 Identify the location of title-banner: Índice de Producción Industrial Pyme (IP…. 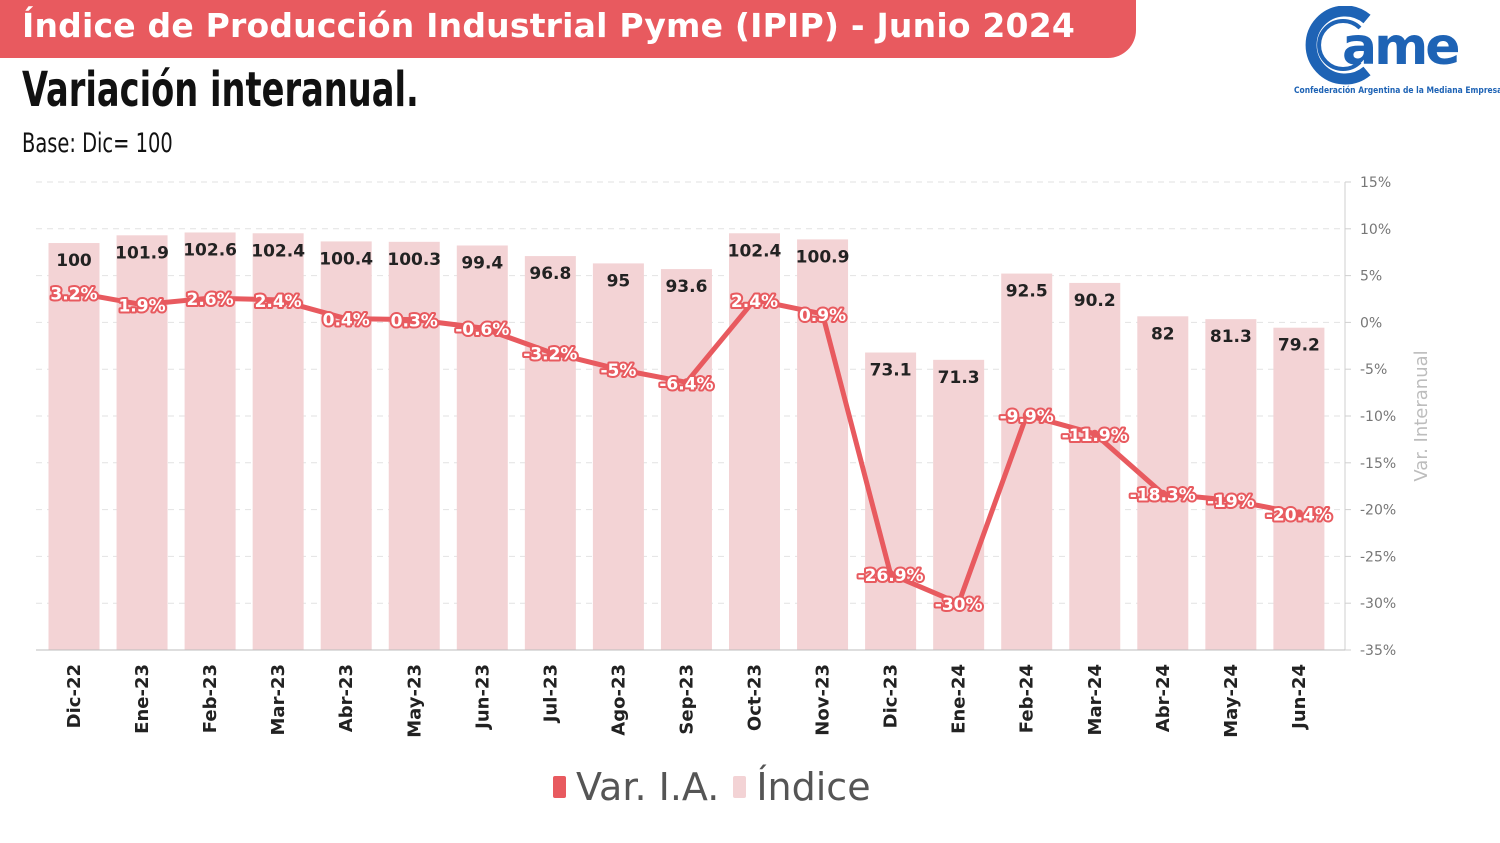
(568, 29).